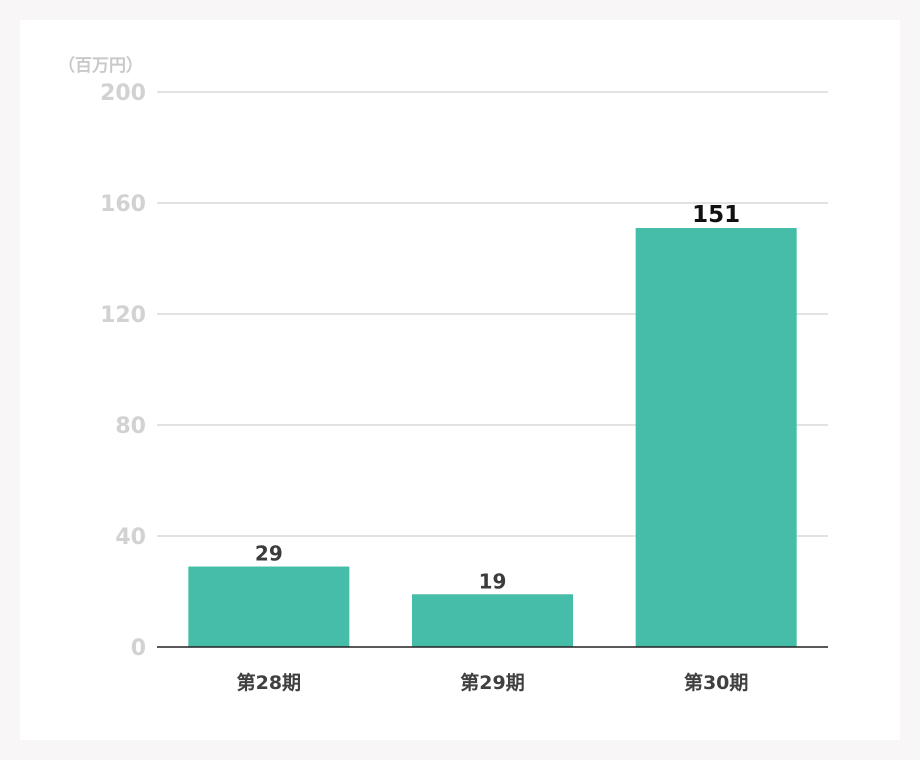  Describe the element at coordinates (123, 204) in the screenshot. I see `y-tick-label: 160` at that location.